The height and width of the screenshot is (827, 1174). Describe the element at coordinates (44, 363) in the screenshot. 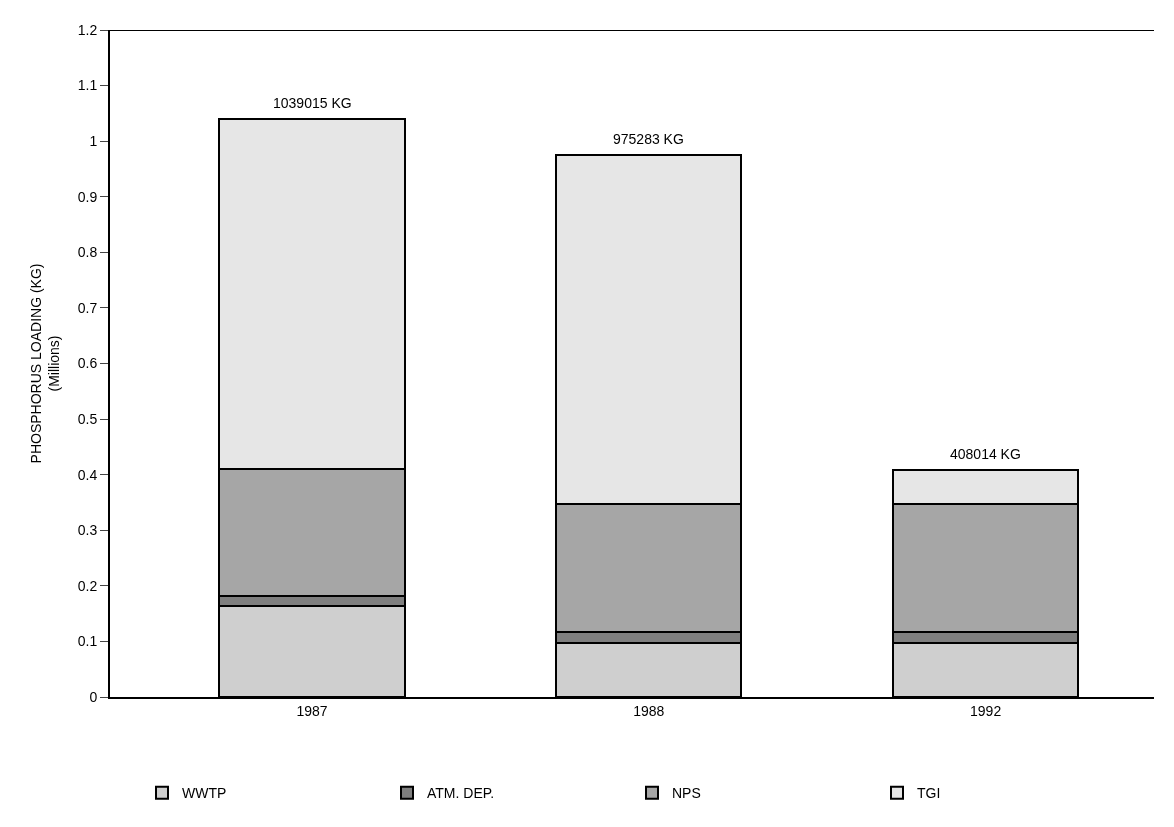

I see `y-axis-title: PHOSPHORUS LOADING (KG) (Millions)` at that location.